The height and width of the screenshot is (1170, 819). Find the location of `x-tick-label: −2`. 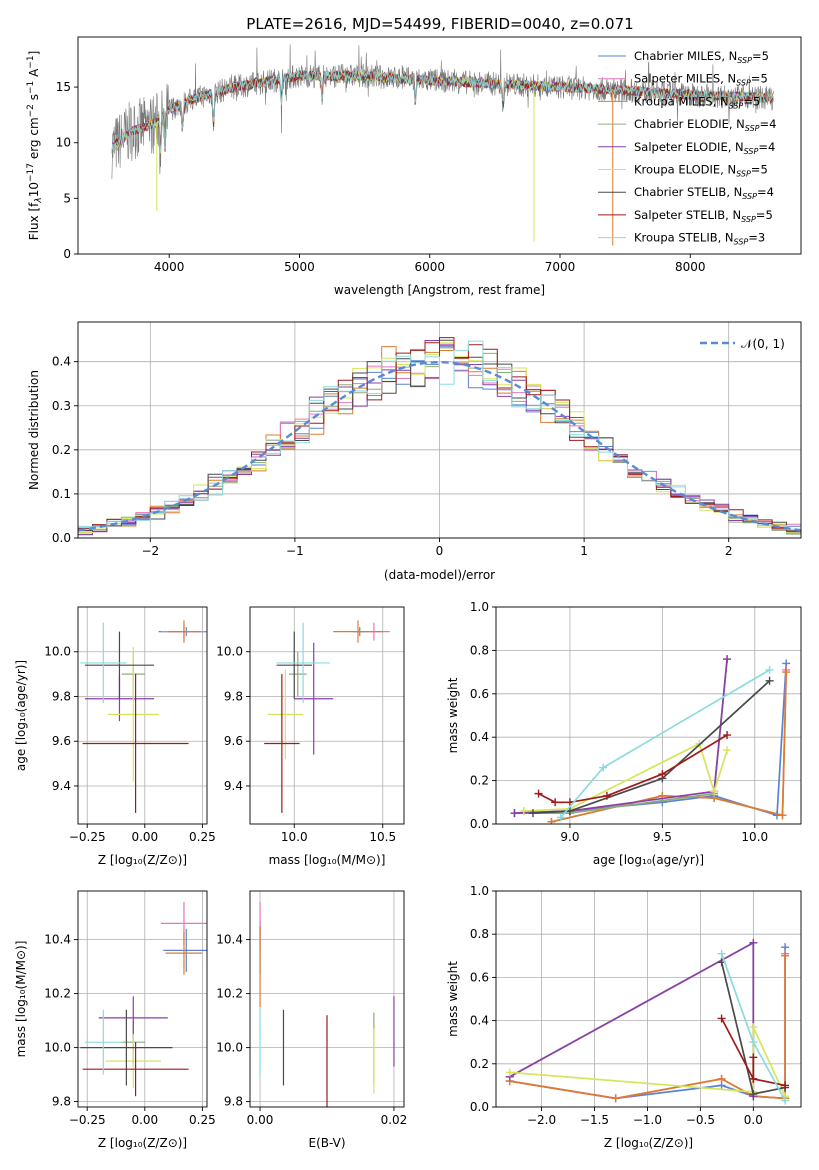

x-tick-label: −2 is located at coordinates (150, 551).